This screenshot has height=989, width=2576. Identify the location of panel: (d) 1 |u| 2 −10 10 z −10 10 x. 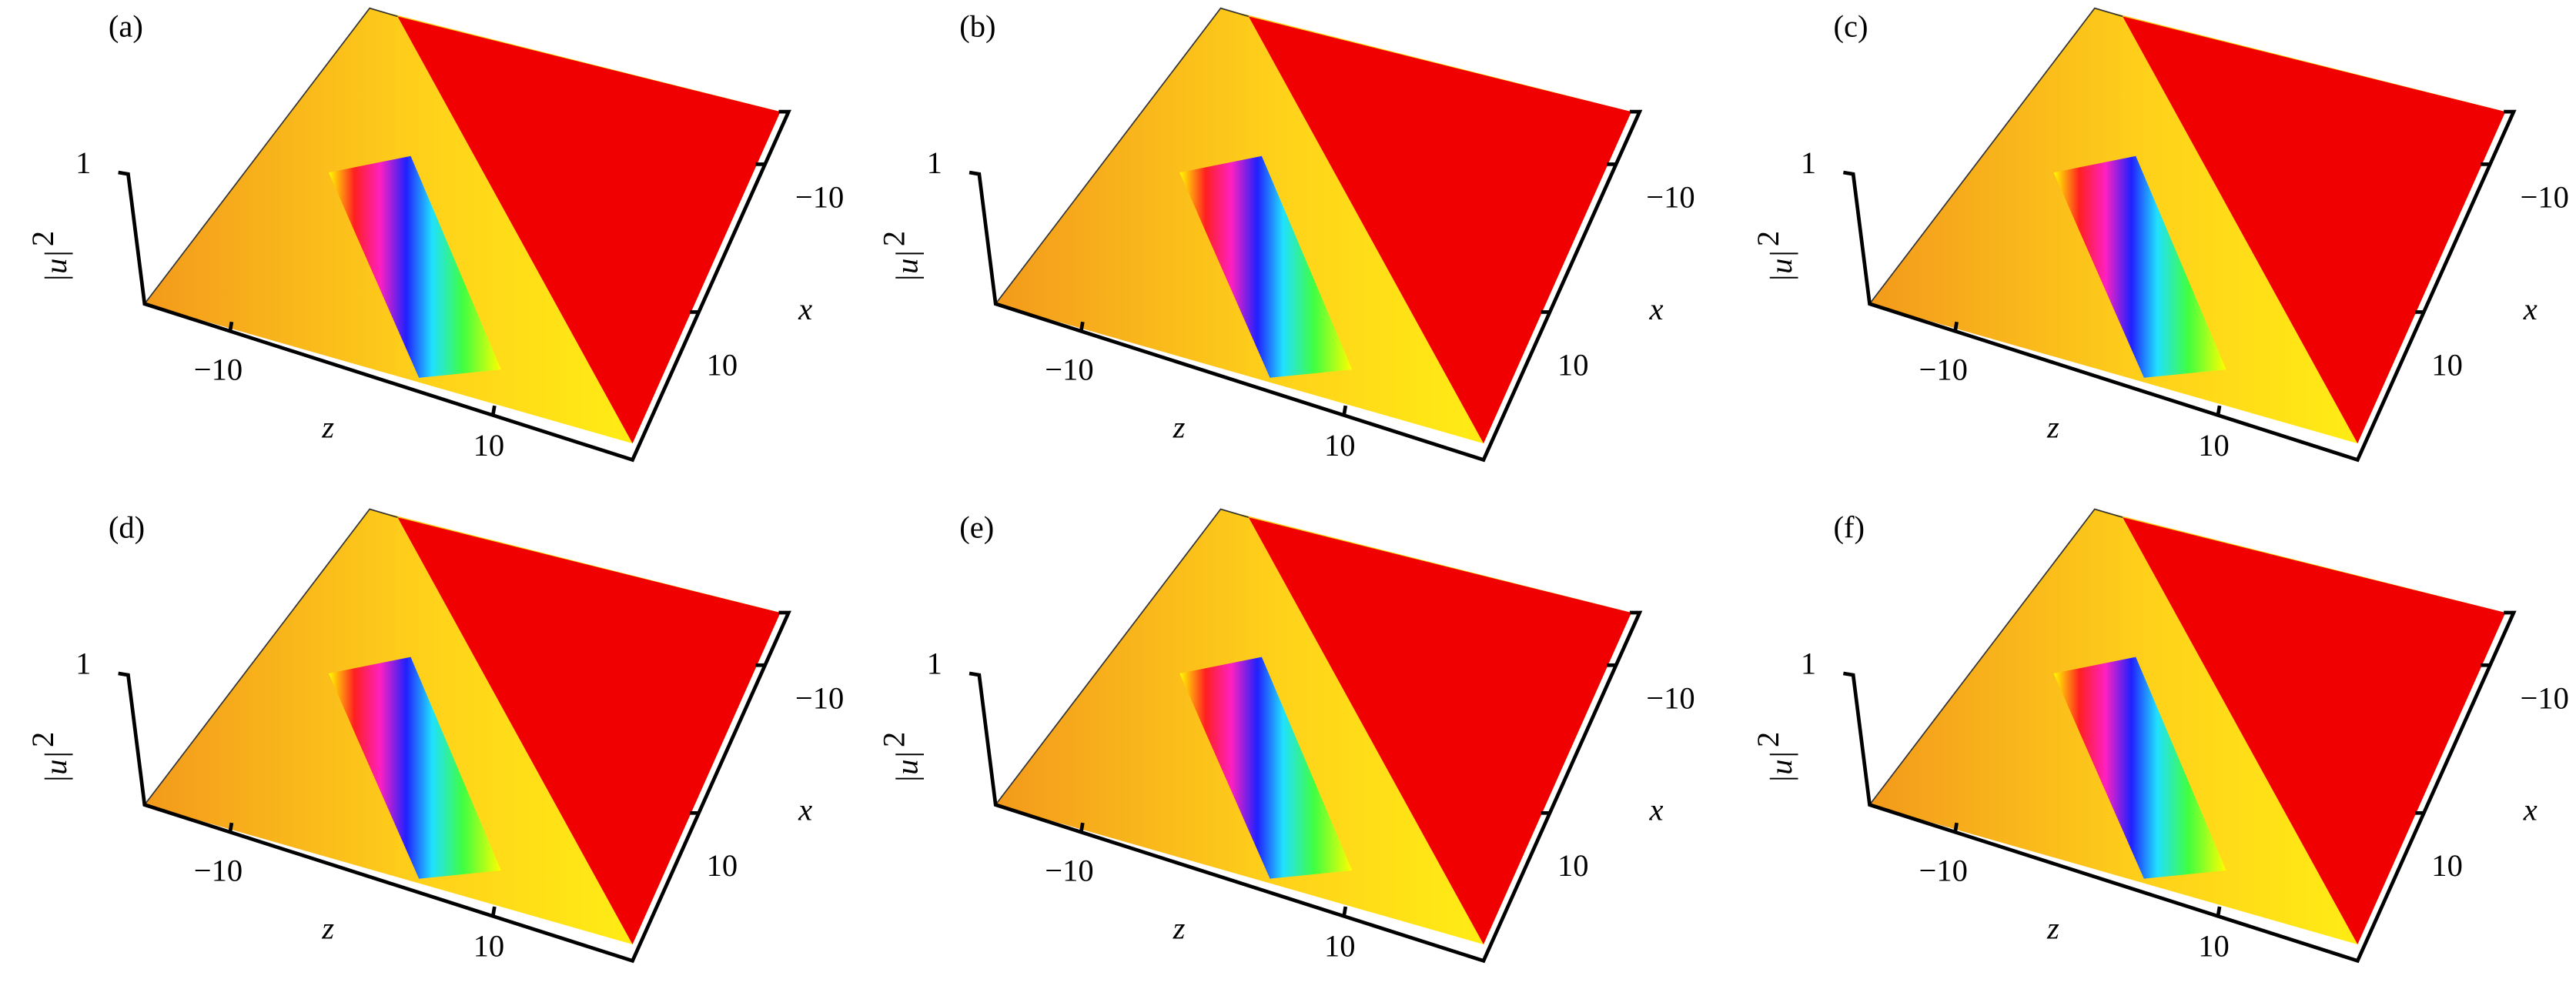
(434, 736).